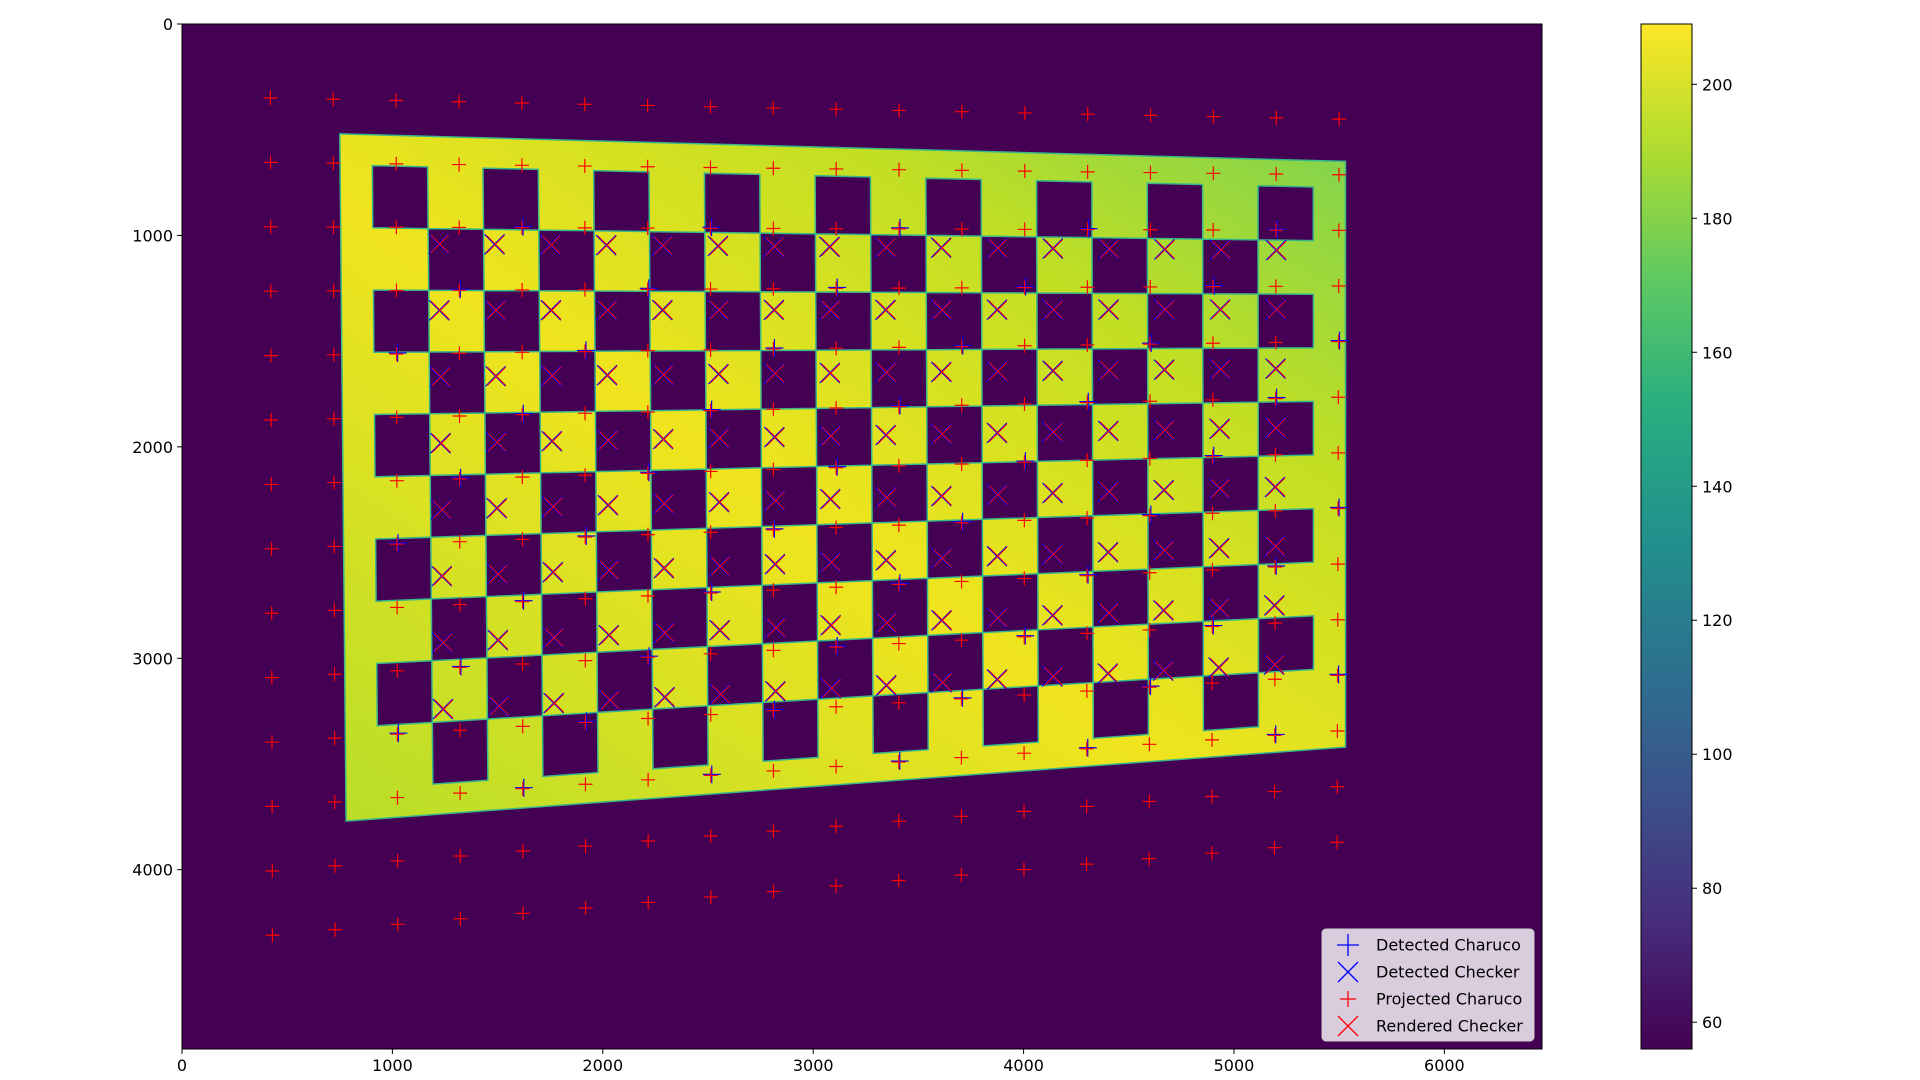 Image resolution: width=1920 pixels, height=1080 pixels. Describe the element at coordinates (1717, 486) in the screenshot. I see `colorbar-tick-label: 140` at that location.